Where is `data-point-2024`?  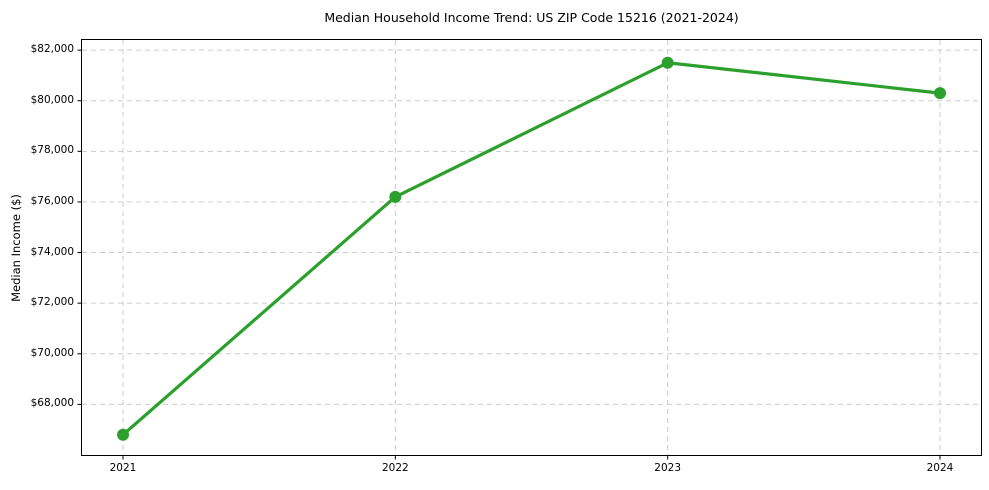 data-point-2024 is located at coordinates (940, 93).